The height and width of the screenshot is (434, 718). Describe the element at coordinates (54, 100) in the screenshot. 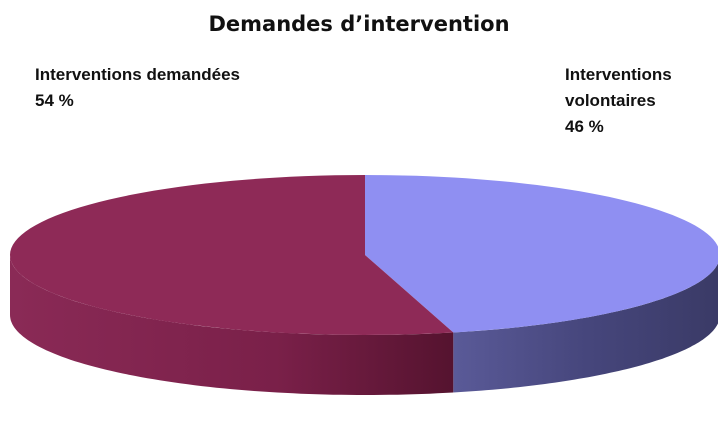

I see `value-label: 54 %` at that location.